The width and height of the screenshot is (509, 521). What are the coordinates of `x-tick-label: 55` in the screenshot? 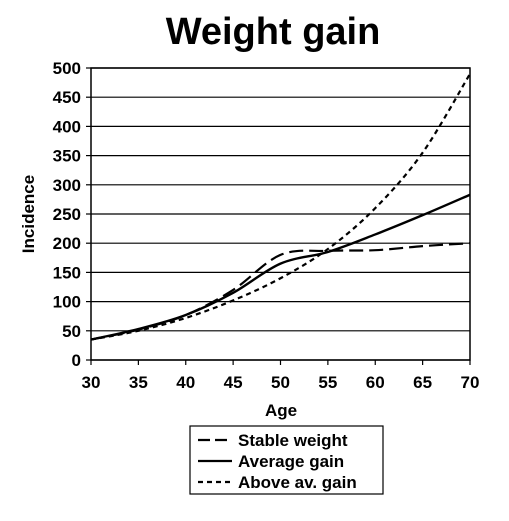 It's located at (327, 382).